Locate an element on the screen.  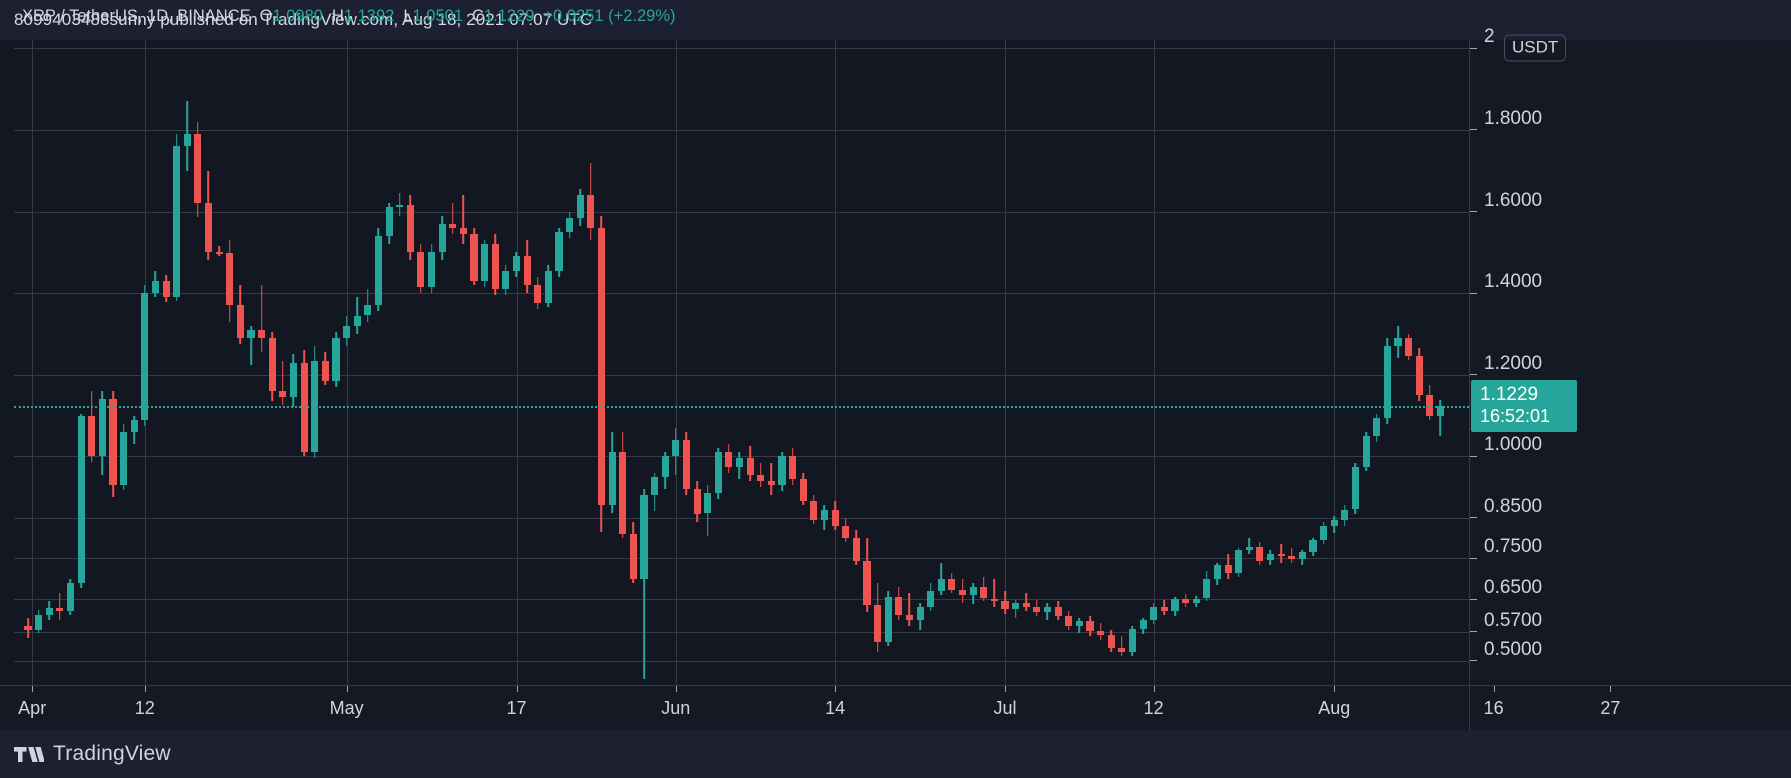
time-tick-label: 12 is located at coordinates (144, 708).